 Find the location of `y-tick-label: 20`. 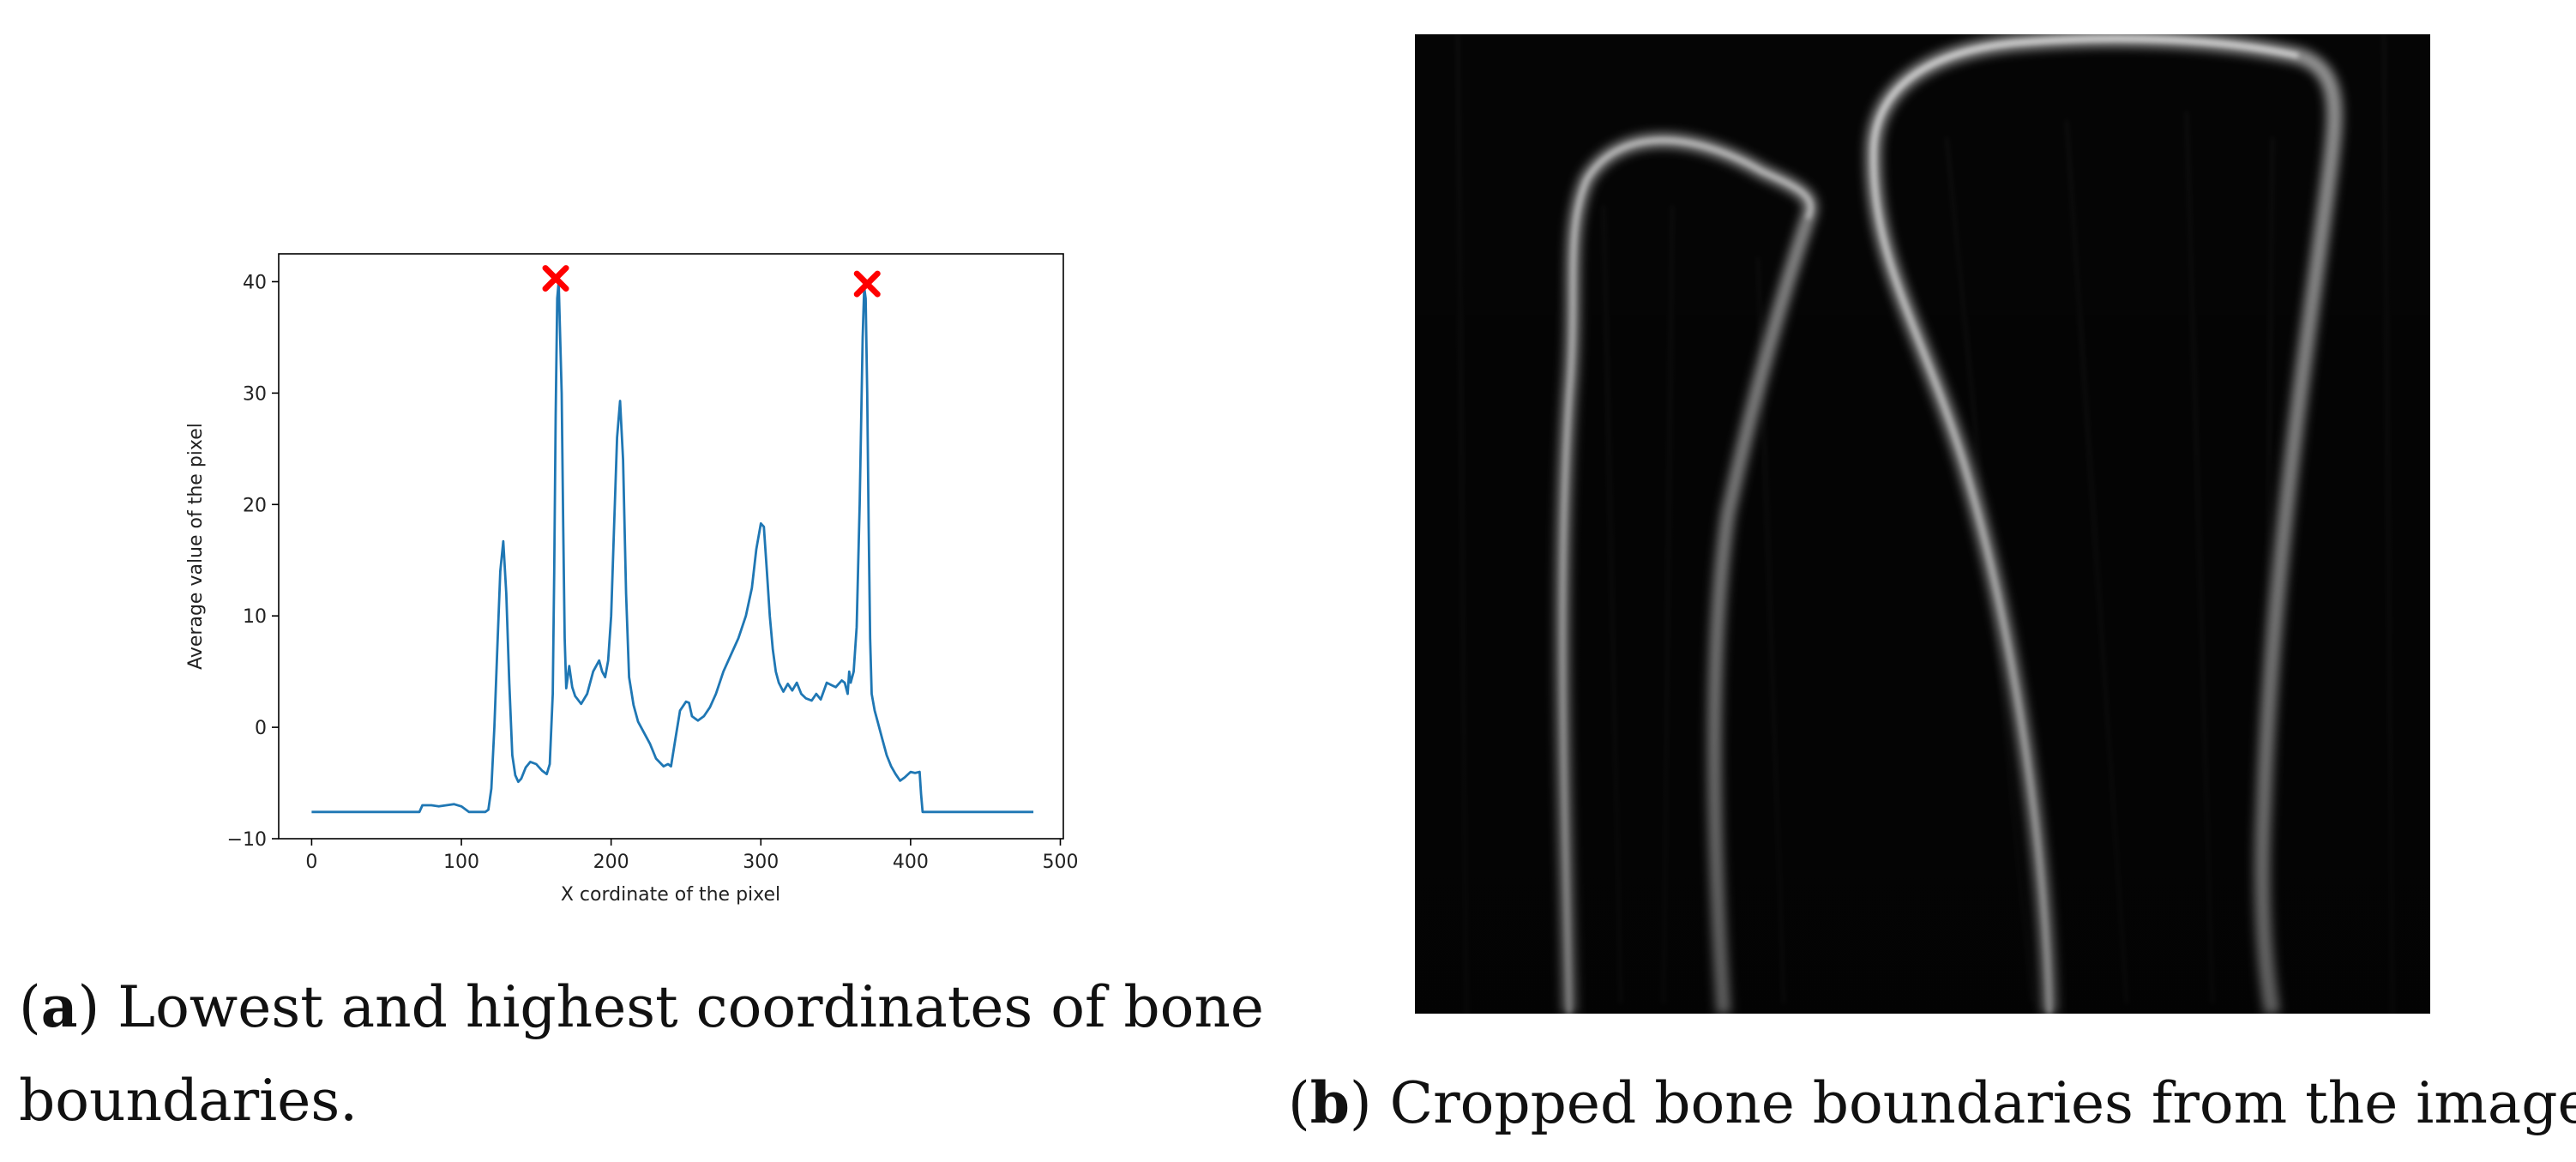

y-tick-label: 20 is located at coordinates (255, 505).